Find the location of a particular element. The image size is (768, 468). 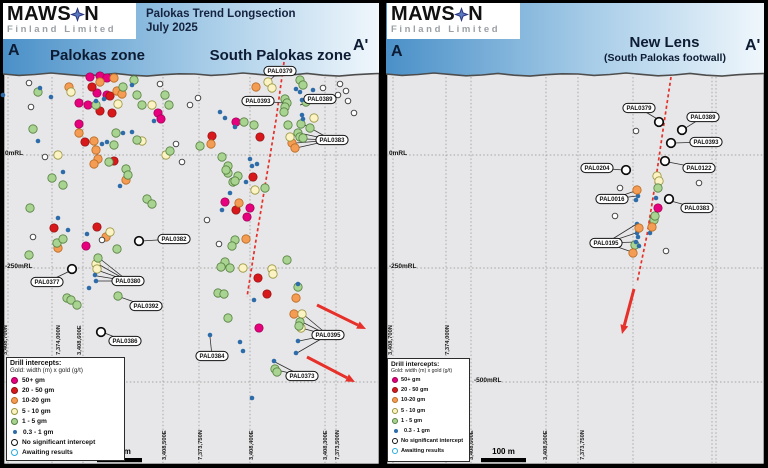

drill-hole-label-text: PAL0204 is located at coordinates (598, 169).